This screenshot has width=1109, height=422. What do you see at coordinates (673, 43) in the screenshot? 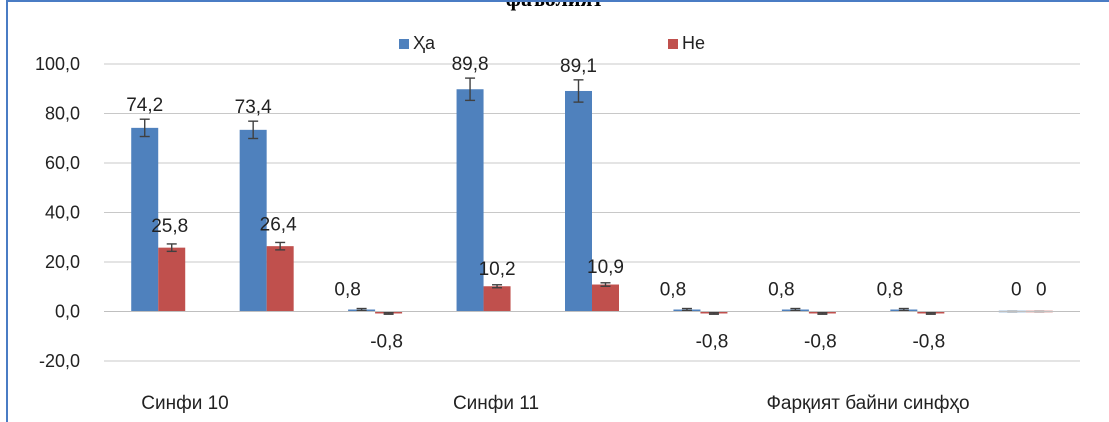
I see `legend-swatch-no` at bounding box center [673, 43].